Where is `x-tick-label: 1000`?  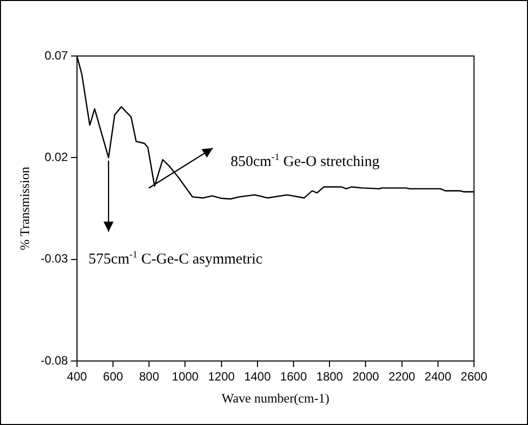
x-tick-label: 1000 is located at coordinates (185, 377).